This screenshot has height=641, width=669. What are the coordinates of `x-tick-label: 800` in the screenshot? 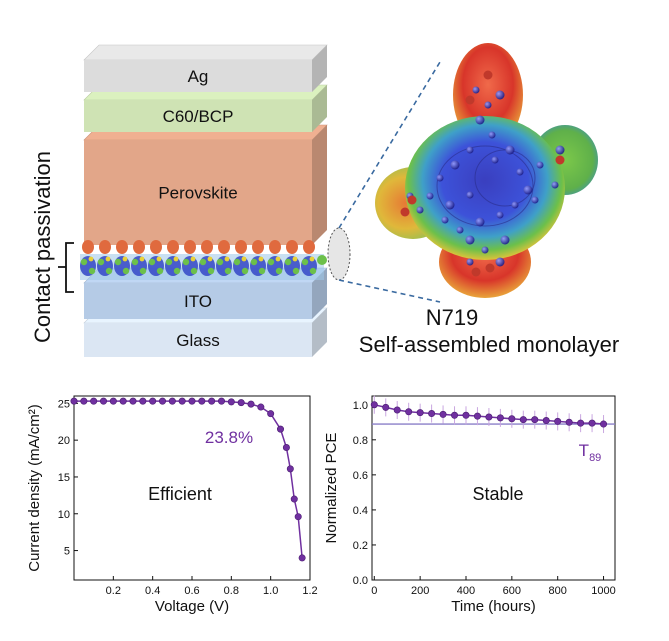 It's located at (558, 591).